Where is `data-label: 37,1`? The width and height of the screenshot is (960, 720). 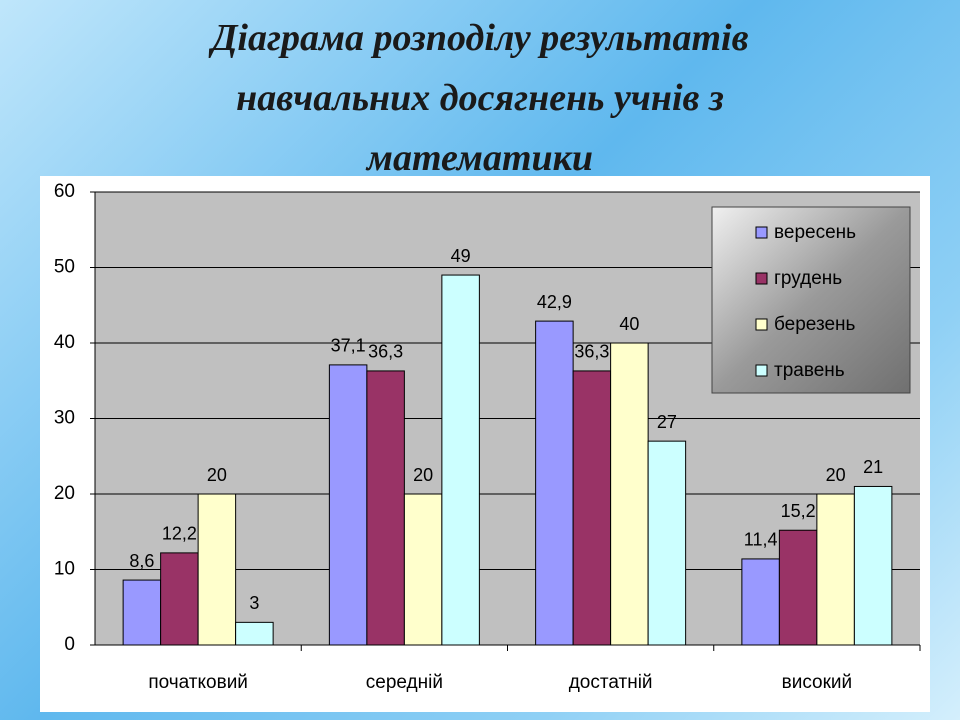 data-label: 37,1 is located at coordinates (348, 346).